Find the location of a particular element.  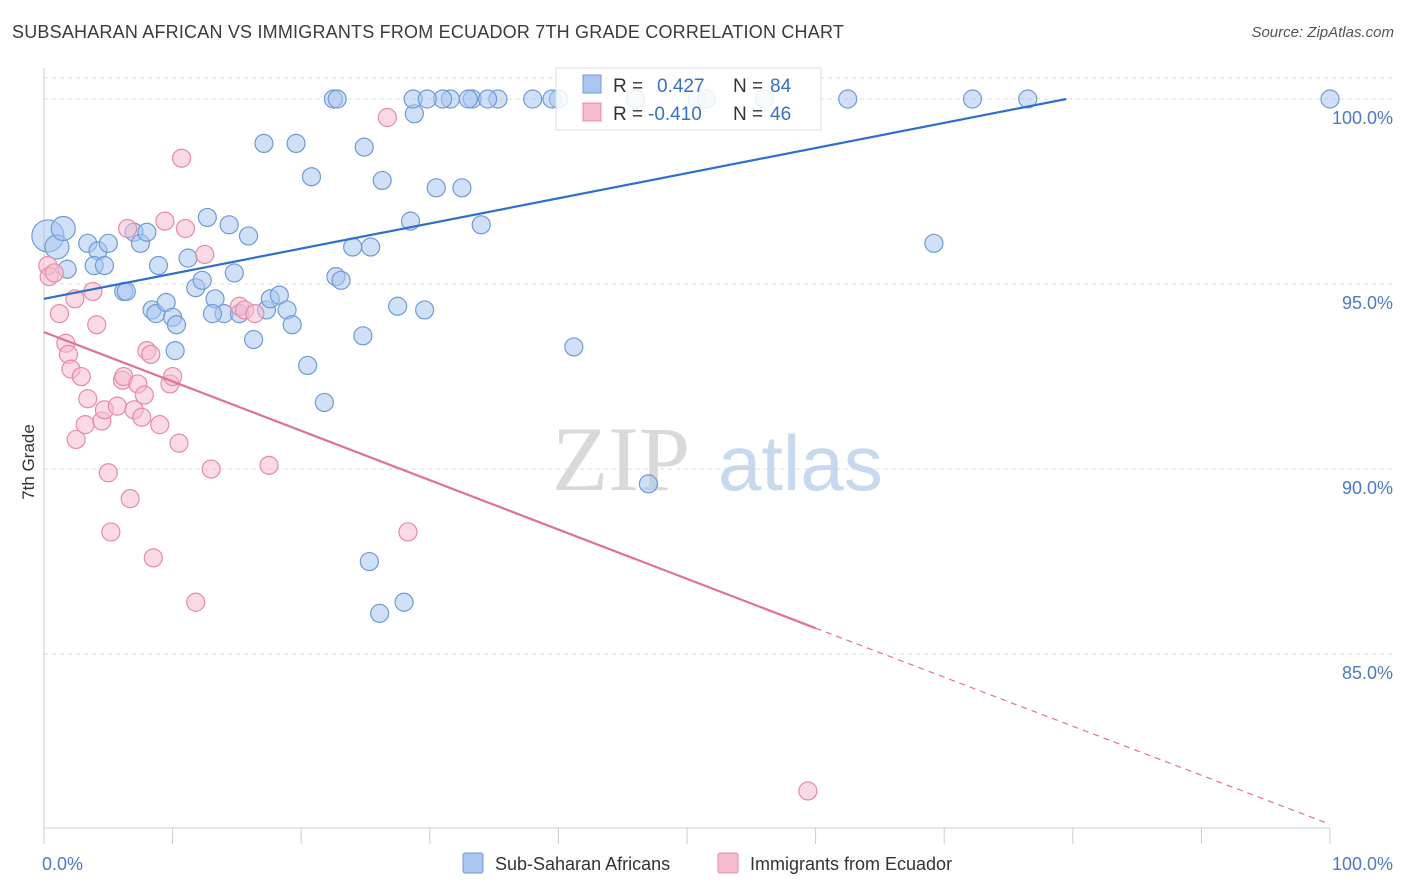

x-tick-label-0: 0.0% is located at coordinates (62, 864).